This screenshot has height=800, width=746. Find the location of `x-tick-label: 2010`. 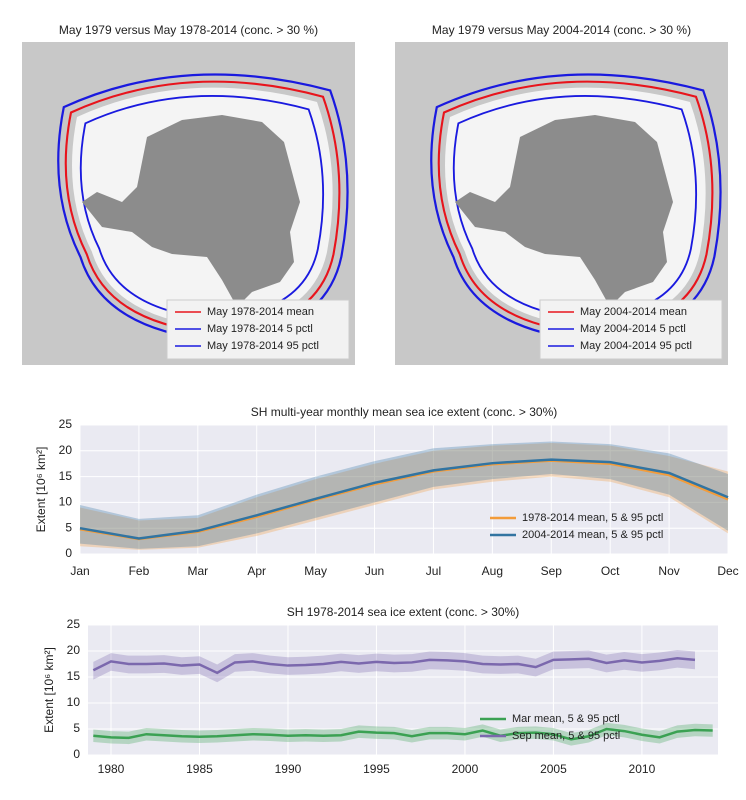

x-tick-label: 2010 is located at coordinates (642, 769).